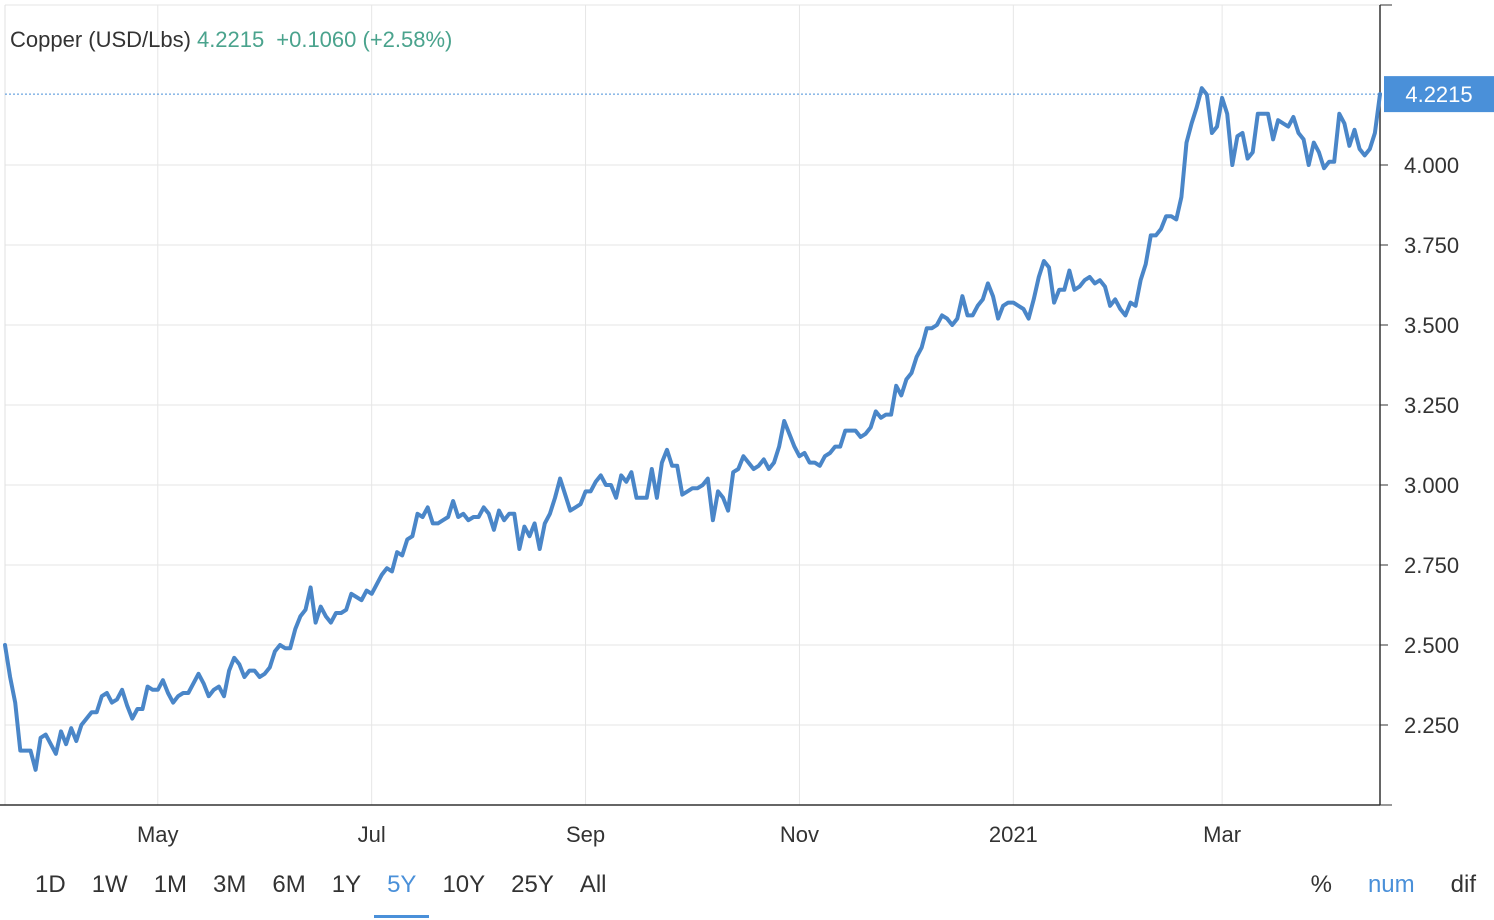 Image resolution: width=1494 pixels, height=920 pixels. I want to click on y-tick-label: 2.500, so click(1431, 645).